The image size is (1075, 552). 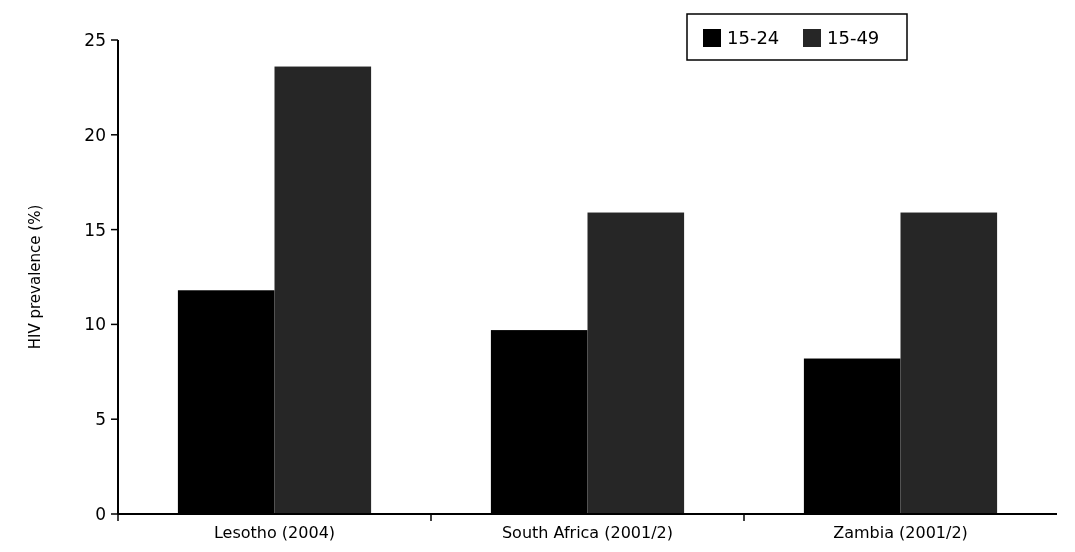 I want to click on y-tick-label: 0, so click(x=100, y=513).